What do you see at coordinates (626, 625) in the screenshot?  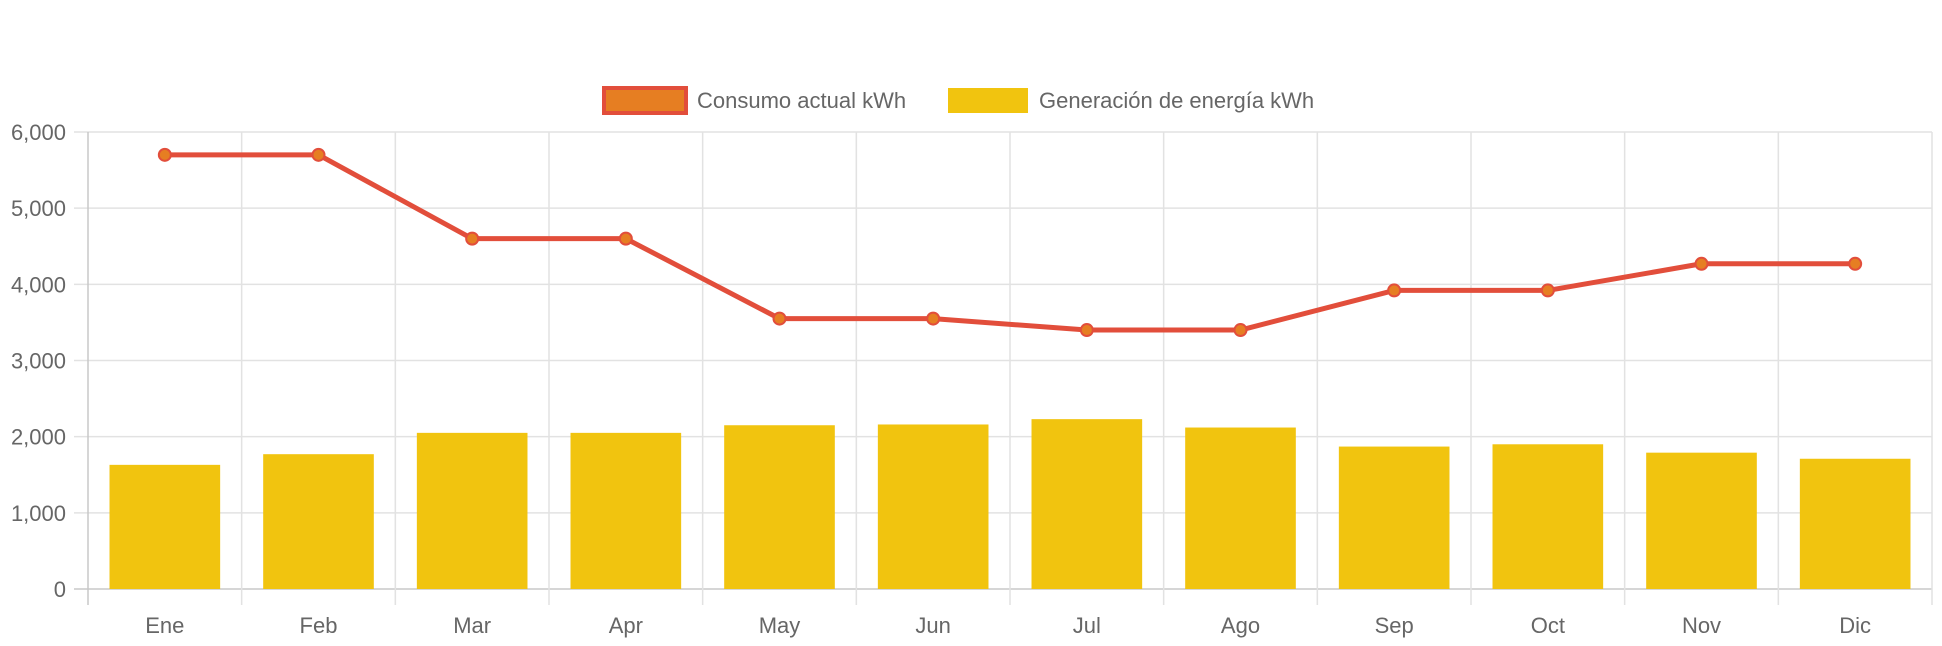 I see `x-tick-label: Apr` at bounding box center [626, 625].